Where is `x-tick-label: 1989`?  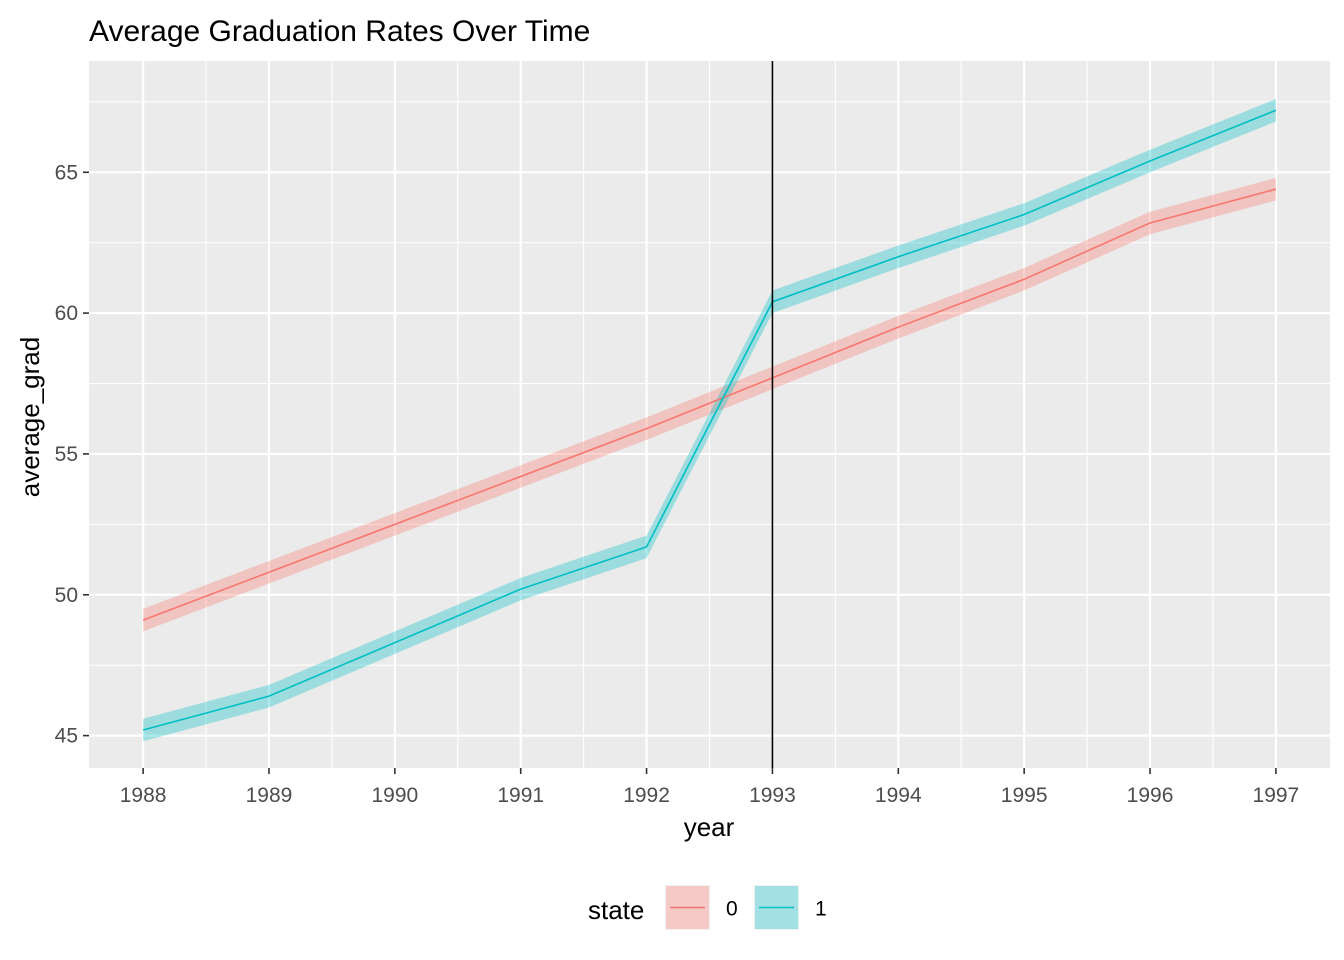
x-tick-label: 1989 is located at coordinates (269, 795).